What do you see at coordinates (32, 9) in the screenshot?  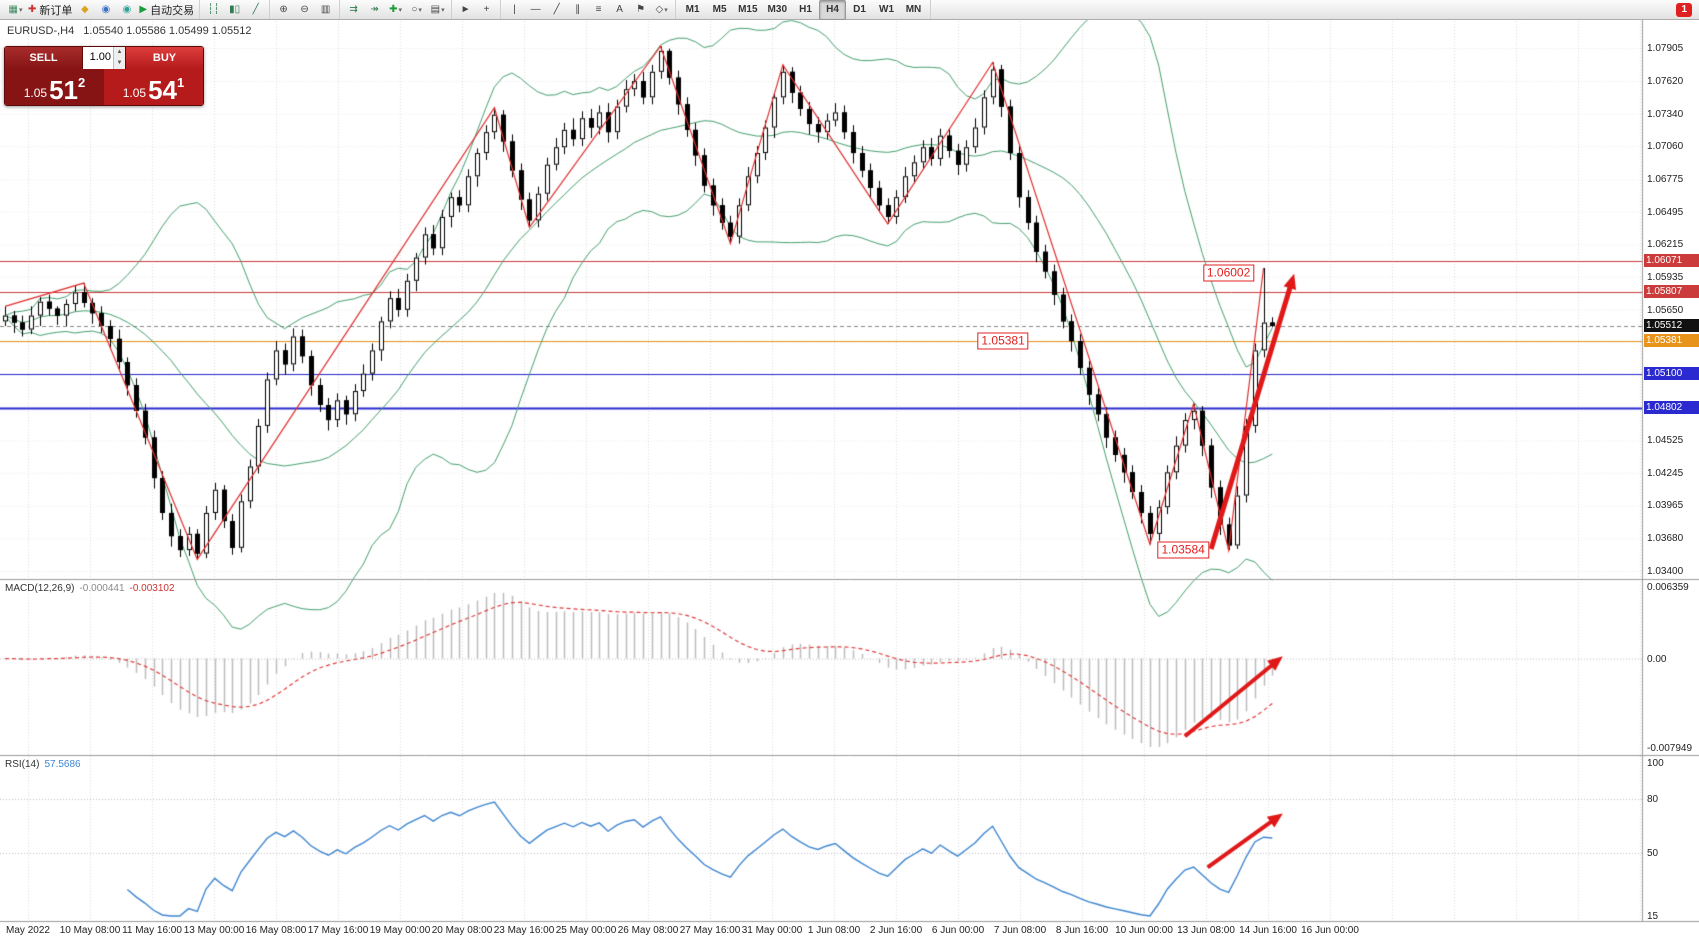 I see `new-order-icon: ✚` at bounding box center [32, 9].